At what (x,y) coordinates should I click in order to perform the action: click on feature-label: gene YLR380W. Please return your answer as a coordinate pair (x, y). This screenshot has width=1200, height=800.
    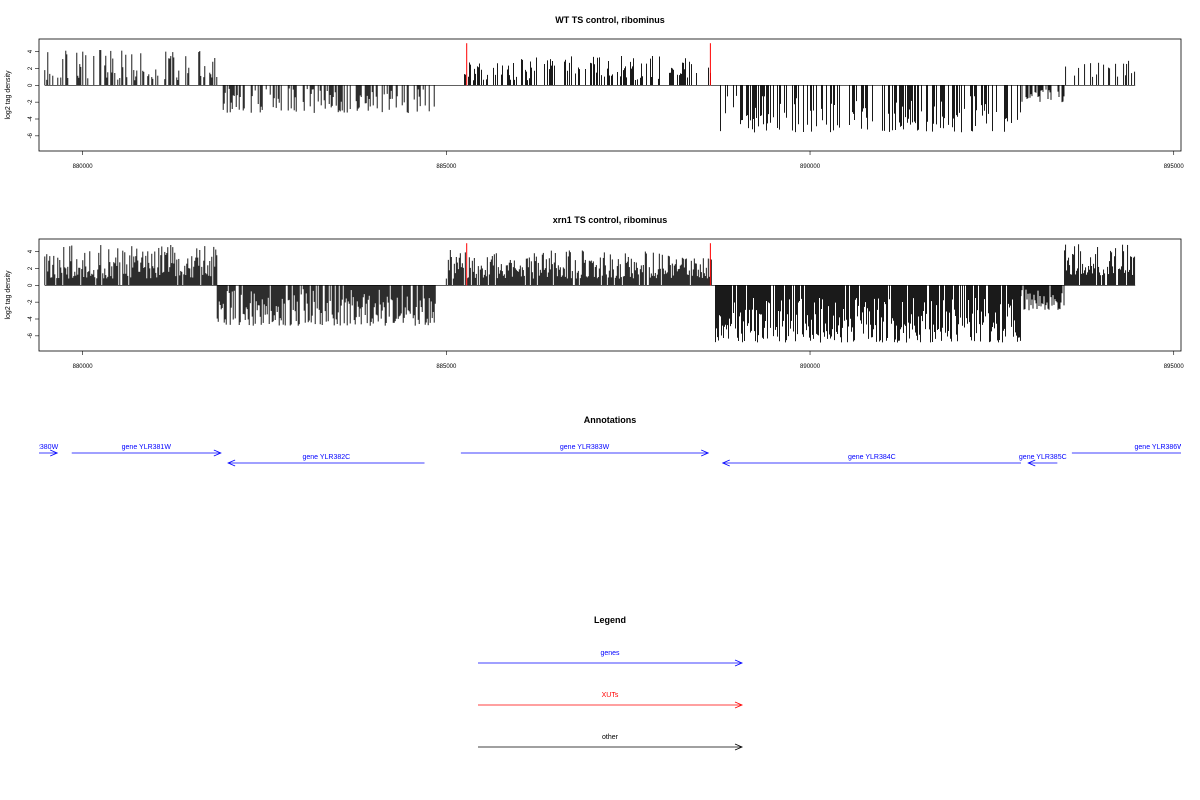
    Looking at the image, I should click on (34, 447).